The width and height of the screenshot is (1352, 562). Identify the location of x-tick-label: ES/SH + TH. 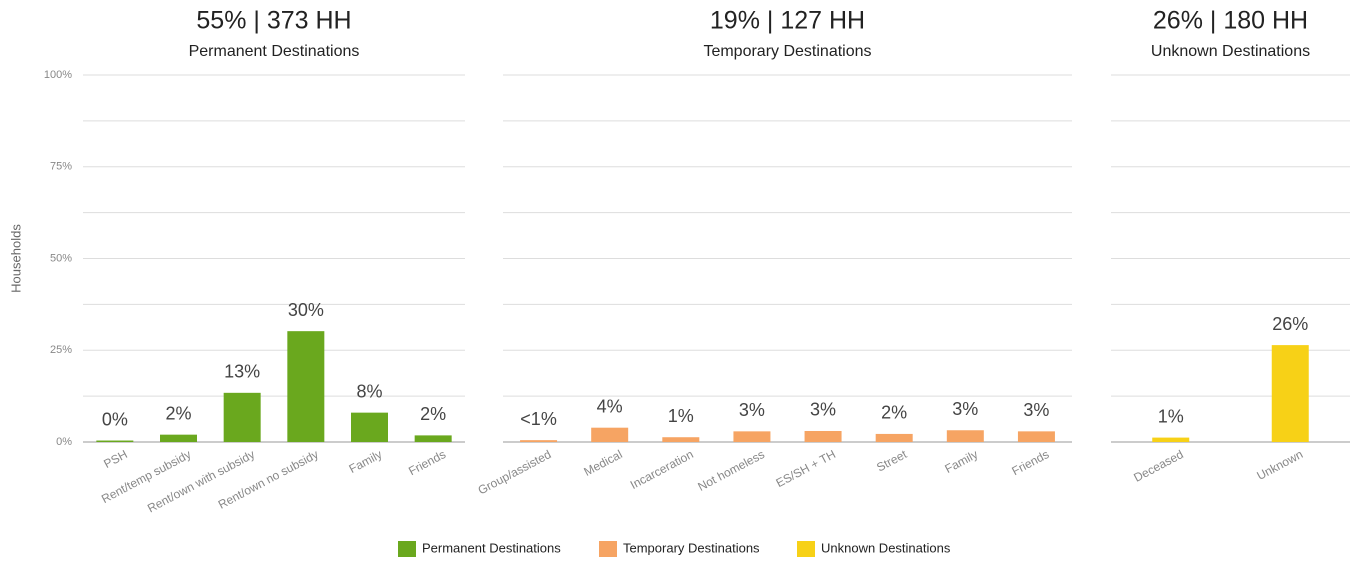
(806, 468).